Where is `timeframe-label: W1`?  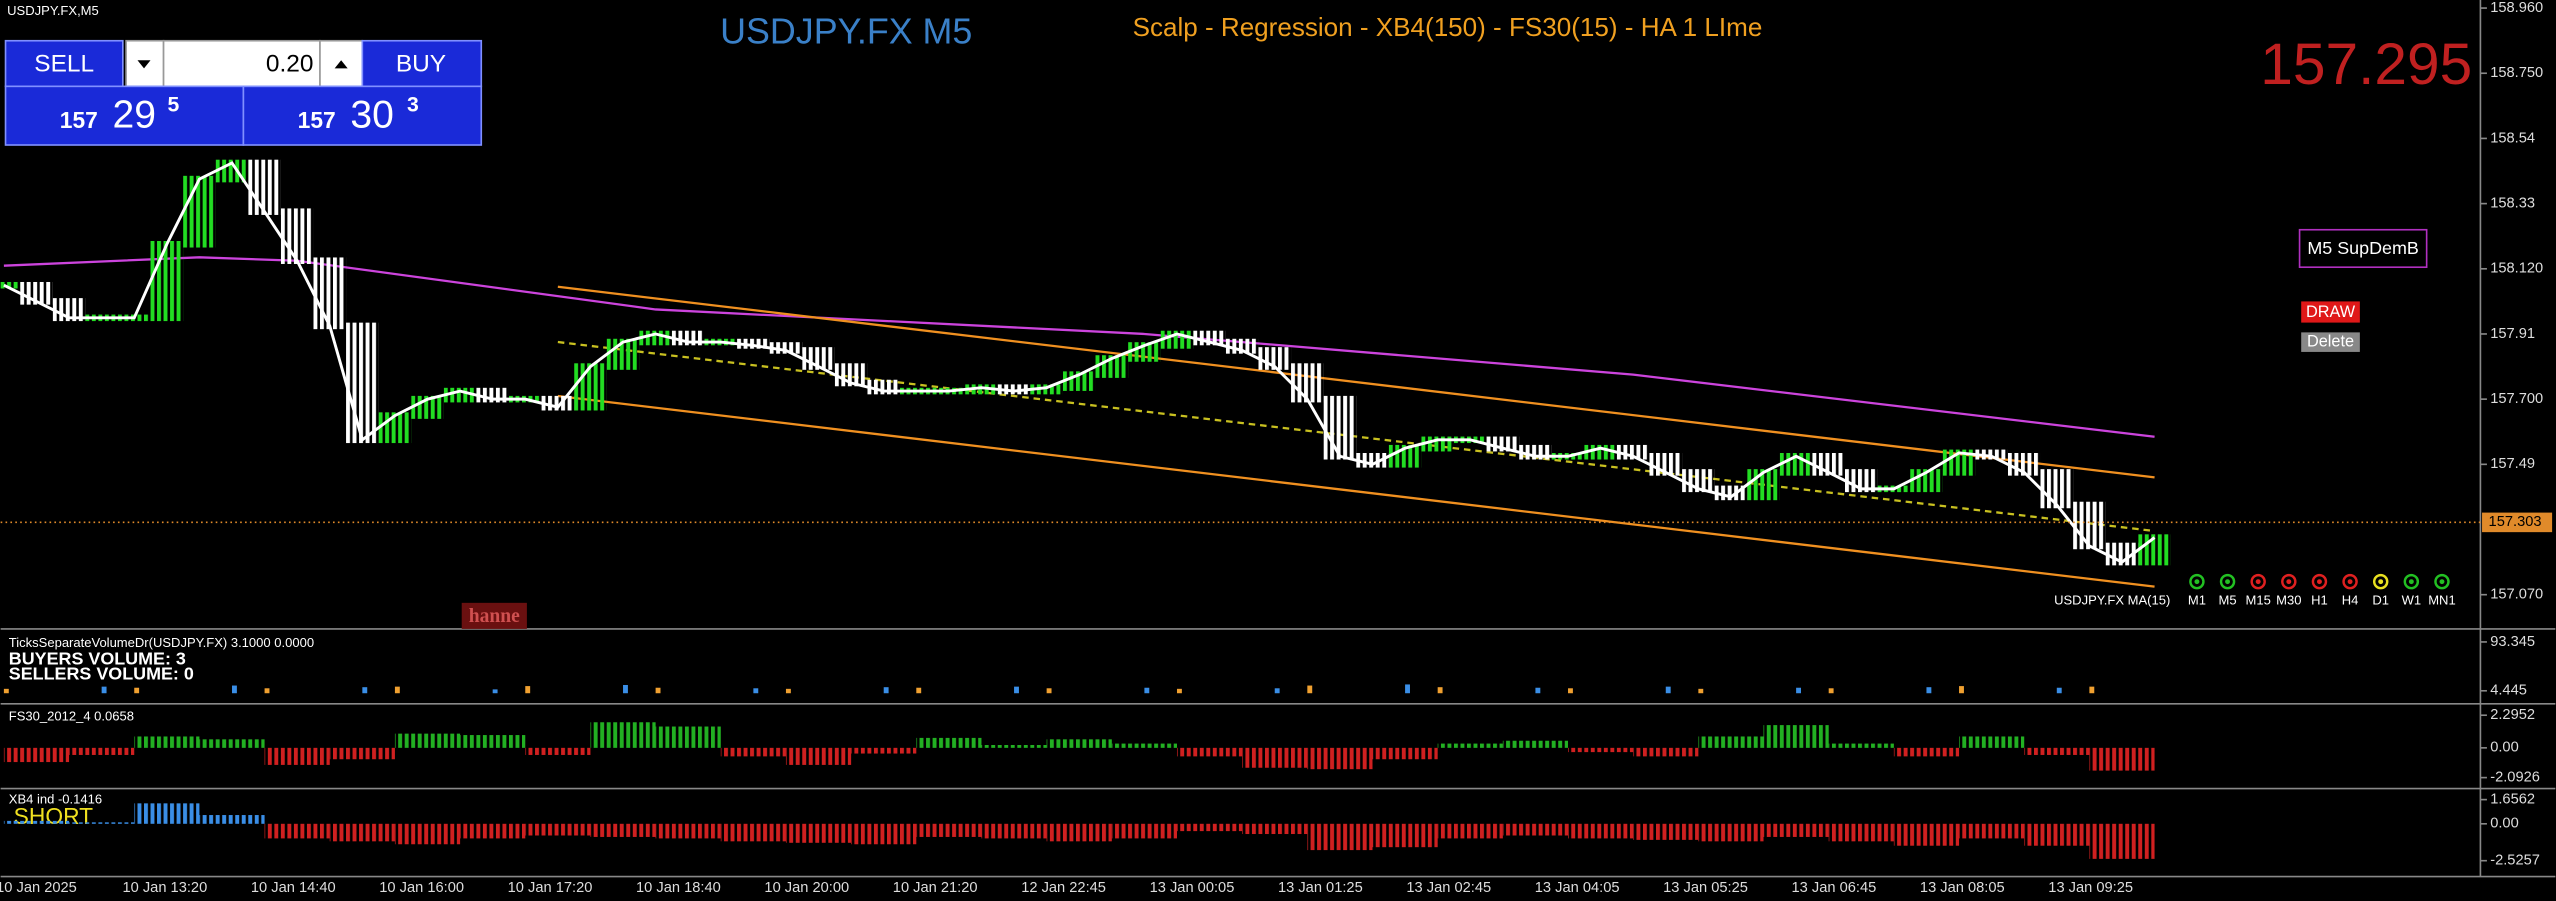
timeframe-label: W1 is located at coordinates (2412, 600).